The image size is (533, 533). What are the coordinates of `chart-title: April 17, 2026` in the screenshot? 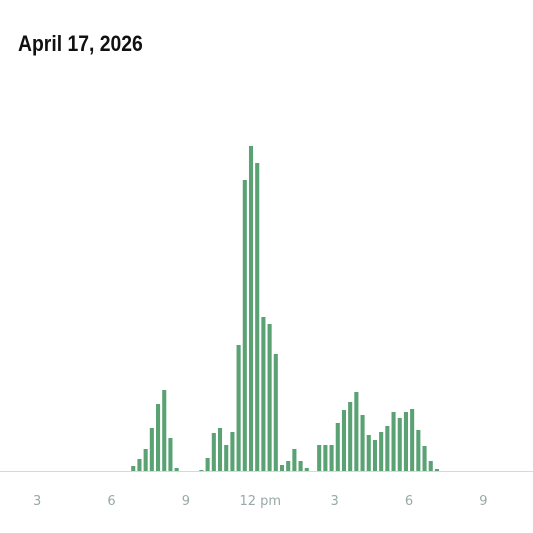 It's located at (80, 44).